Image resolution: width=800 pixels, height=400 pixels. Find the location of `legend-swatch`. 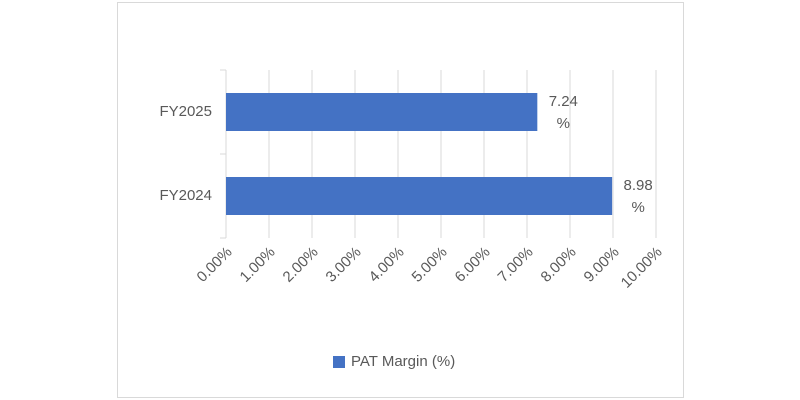

legend-swatch is located at coordinates (339, 362).